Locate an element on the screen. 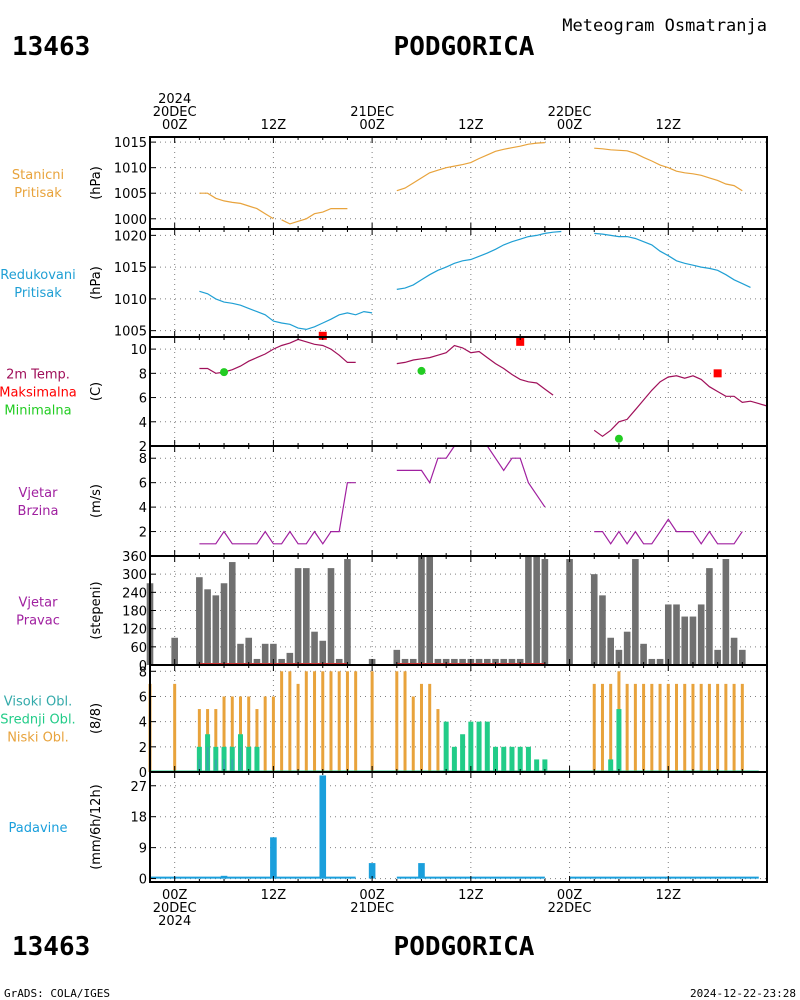 Image resolution: width=800 pixels, height=1000 pixels. panel-label: Redukovani is located at coordinates (37, 275).